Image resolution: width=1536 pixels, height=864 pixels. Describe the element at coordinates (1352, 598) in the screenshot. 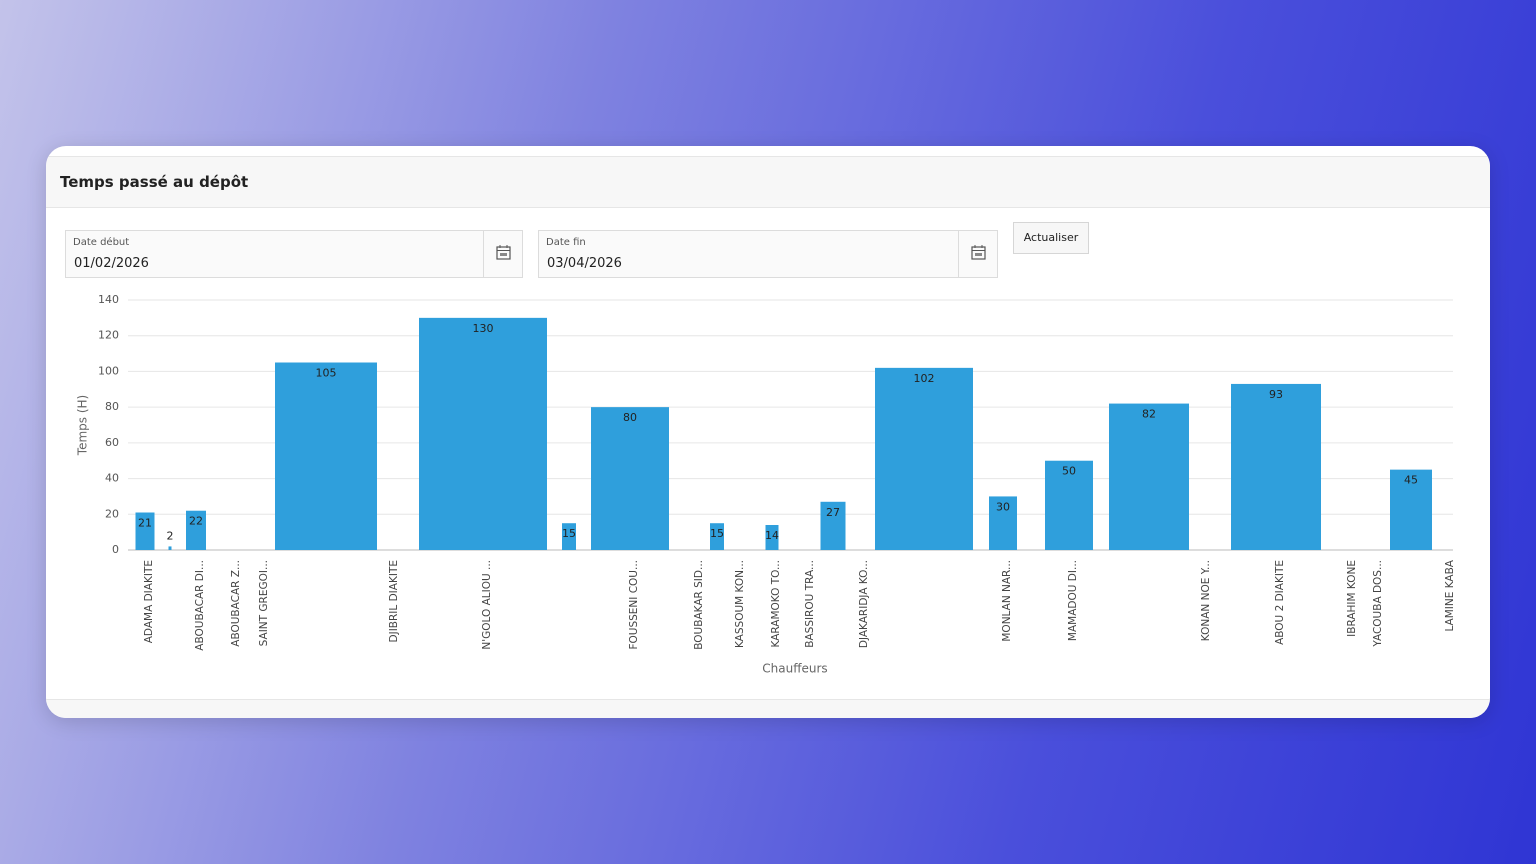

I see `x-tick-label: IBRAHIM KONE` at that location.